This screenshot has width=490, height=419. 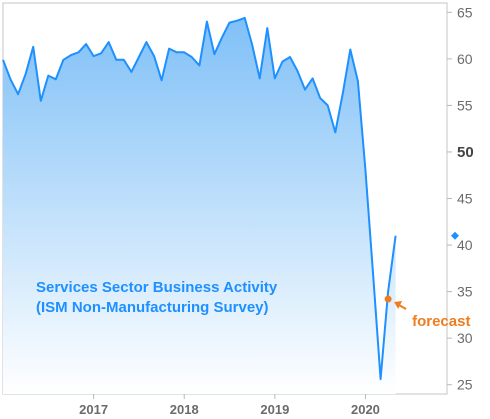 What do you see at coordinates (152, 307) in the screenshot?
I see `chart-title-line-2: (ISM Non-Manufacturing Survey)` at bounding box center [152, 307].